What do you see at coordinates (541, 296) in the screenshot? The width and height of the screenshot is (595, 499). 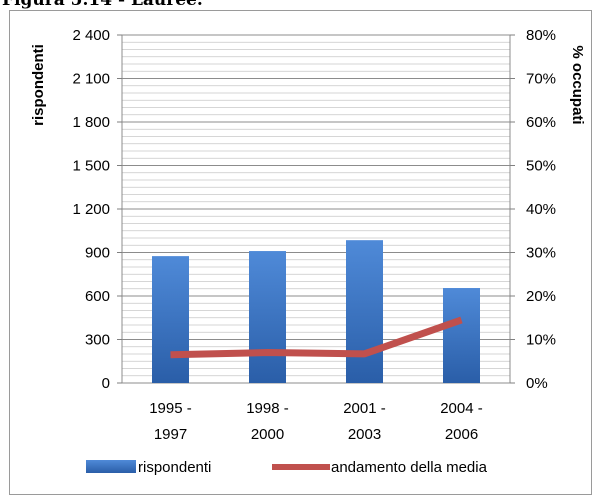 I see `y2-tick-label: 20%` at bounding box center [541, 296].